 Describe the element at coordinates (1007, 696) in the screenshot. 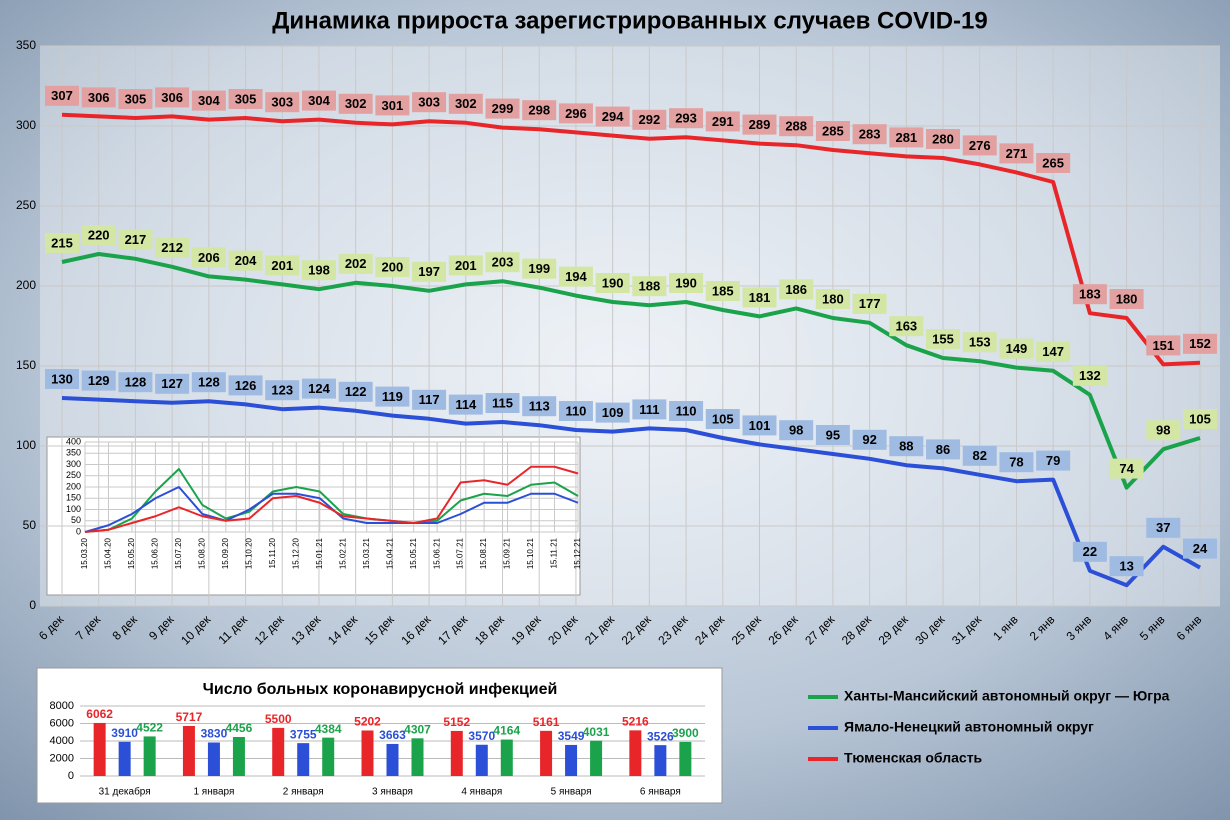

I see `legend-label: Ханты-Мансийский автономный округ — Югра` at that location.